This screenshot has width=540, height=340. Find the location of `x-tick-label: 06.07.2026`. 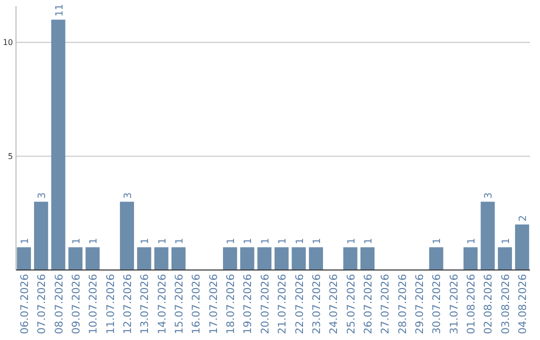

x-tick-label: 06.07.2026 is located at coordinates (24, 304).